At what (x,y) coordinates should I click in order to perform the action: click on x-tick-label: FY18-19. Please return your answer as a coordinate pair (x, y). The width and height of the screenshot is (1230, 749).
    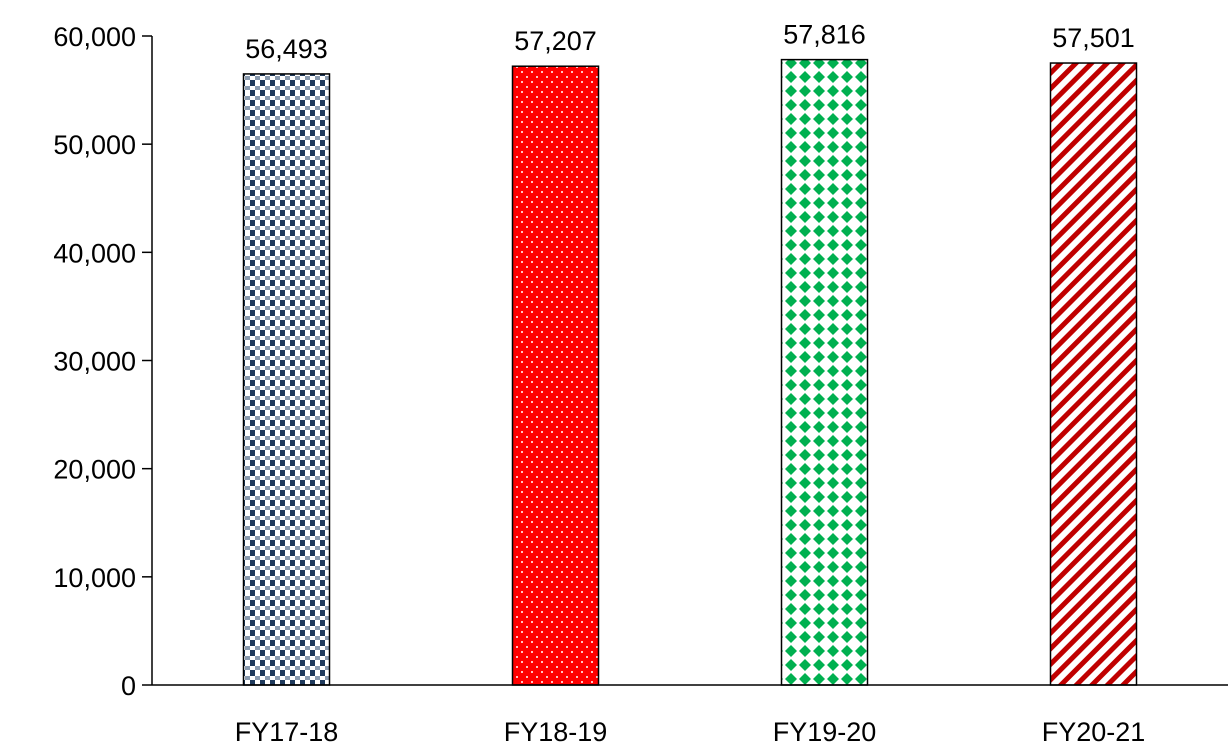
    Looking at the image, I should click on (556, 732).